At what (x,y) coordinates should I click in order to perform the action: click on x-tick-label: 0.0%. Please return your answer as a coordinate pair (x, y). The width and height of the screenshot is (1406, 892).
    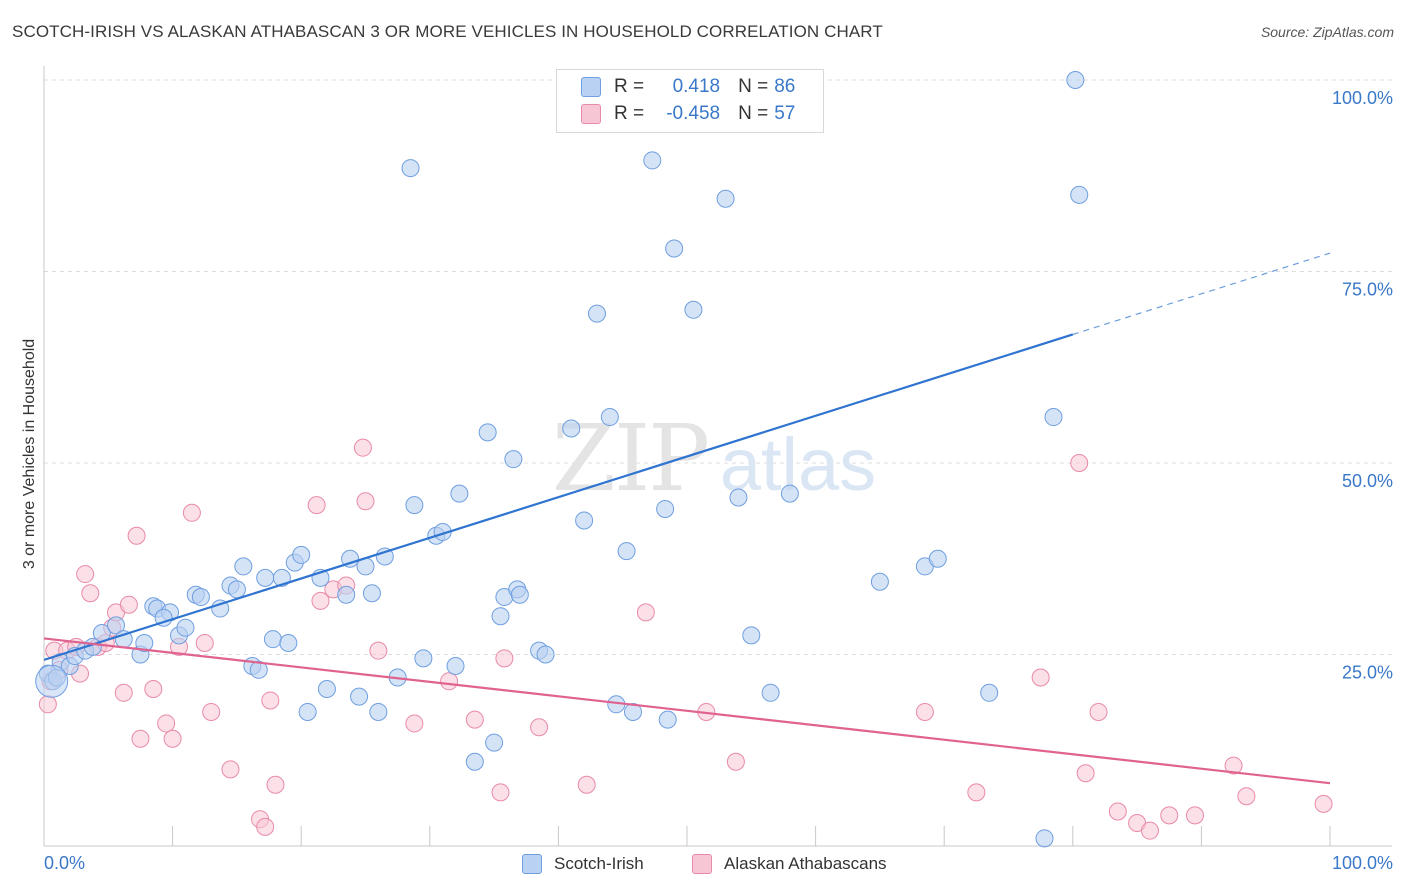
    Looking at the image, I should click on (64, 863).